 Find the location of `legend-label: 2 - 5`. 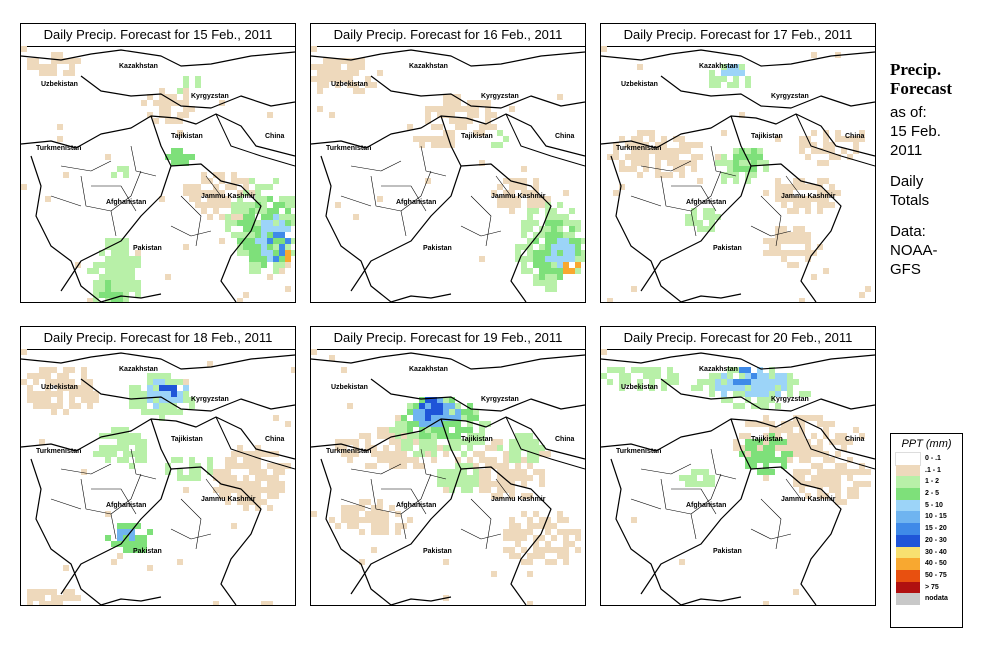

legend-label: 2 - 5 is located at coordinates (932, 494).